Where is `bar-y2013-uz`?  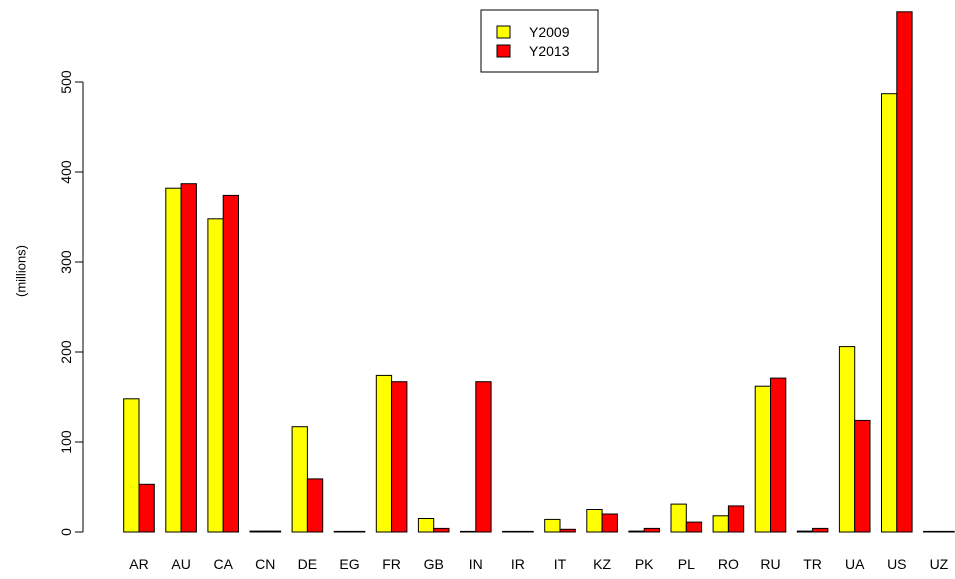
bar-y2013-uz is located at coordinates (946, 531).